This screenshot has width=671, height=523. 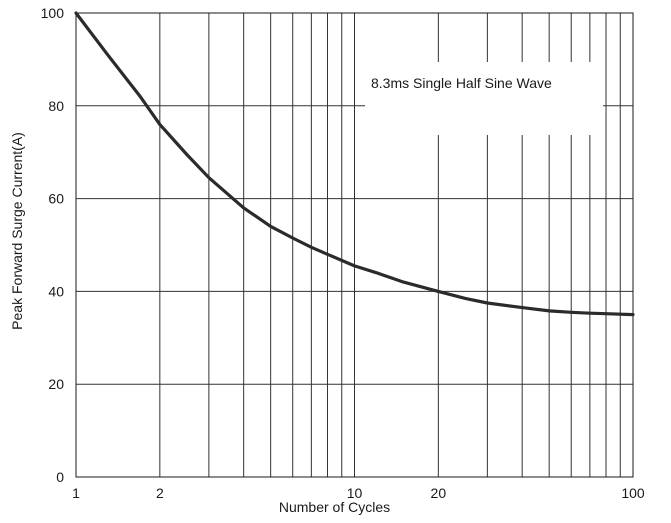 I want to click on annotation-text: 8.3ms Single Half Sine Wave, so click(x=461, y=83).